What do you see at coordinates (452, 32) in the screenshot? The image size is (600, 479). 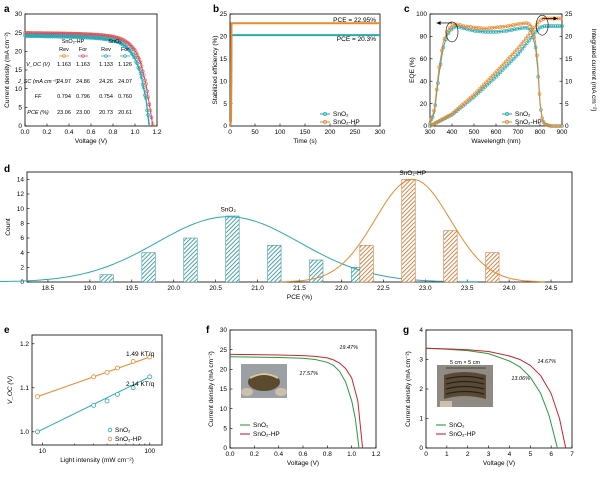 I see `panel-c-ellipse` at bounding box center [452, 32].